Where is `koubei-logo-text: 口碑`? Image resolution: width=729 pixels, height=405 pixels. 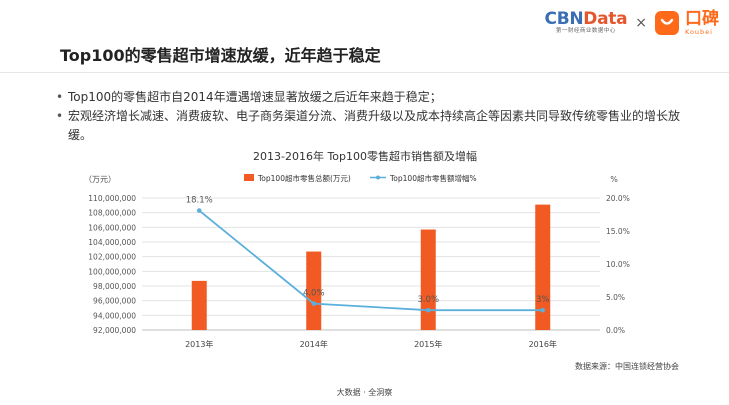
koubei-logo-text: 口碑 is located at coordinates (702, 18).